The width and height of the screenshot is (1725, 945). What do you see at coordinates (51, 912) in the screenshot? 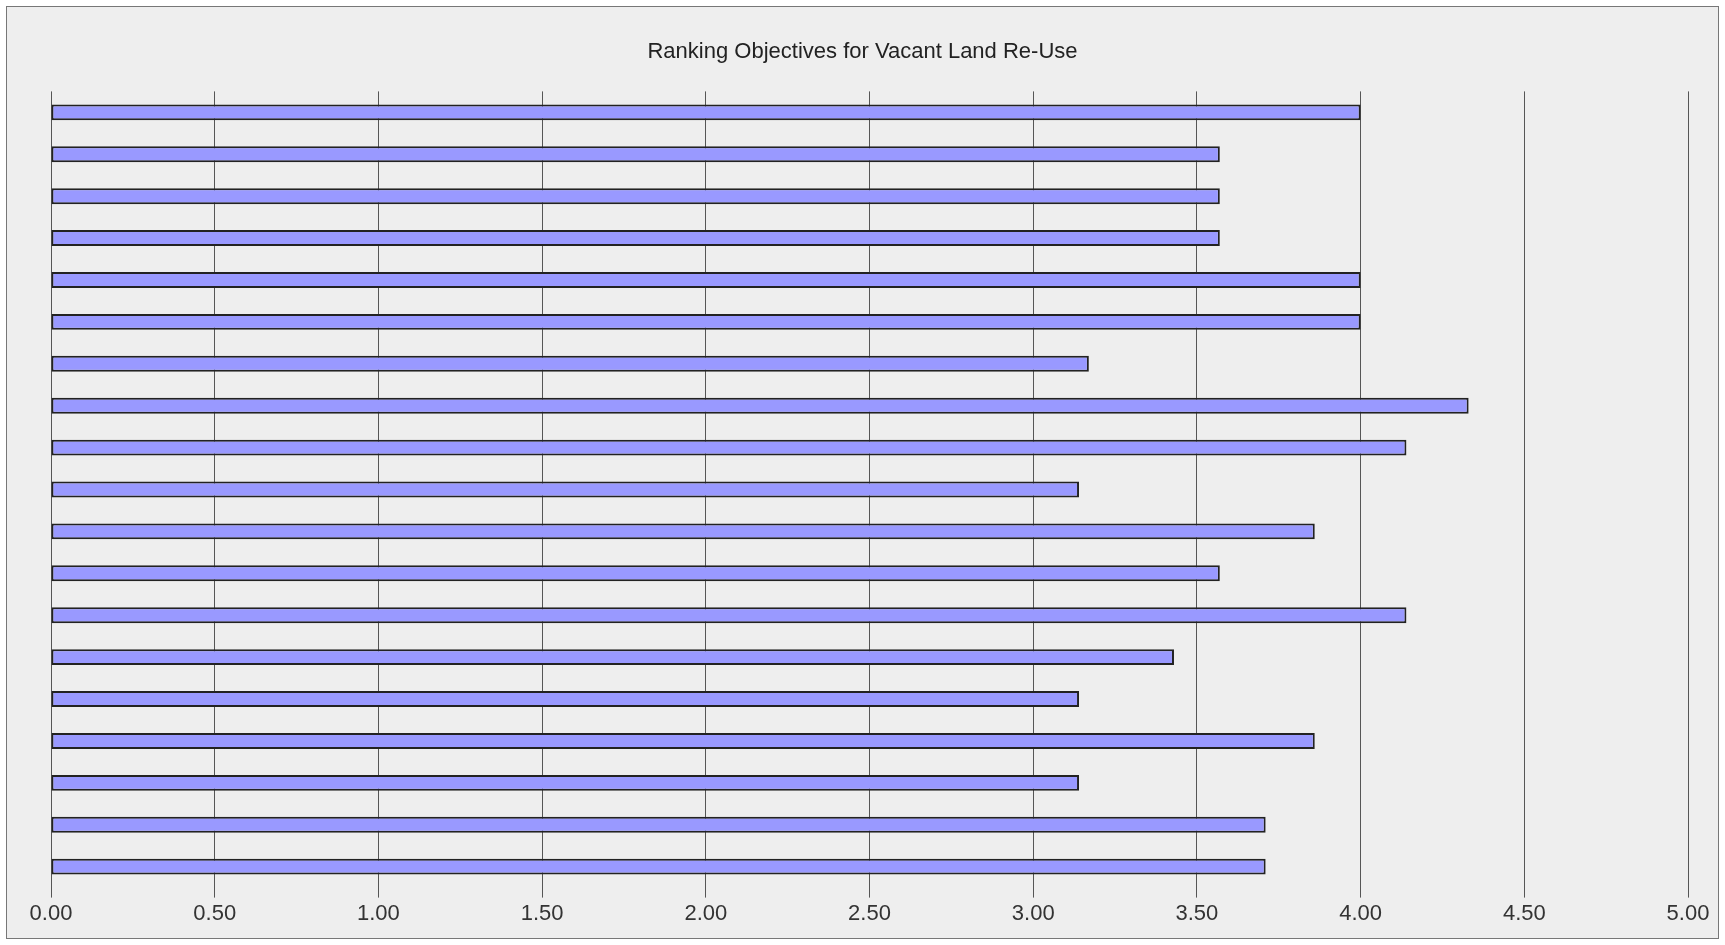
I see `x-tick-label: 0.00` at bounding box center [51, 912].